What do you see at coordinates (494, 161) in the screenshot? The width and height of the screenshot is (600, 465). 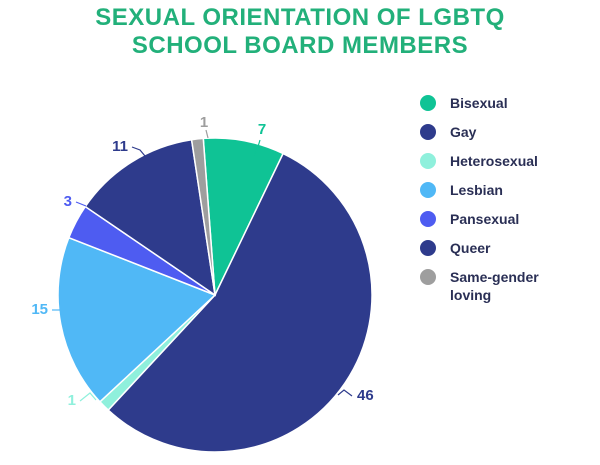 I see `legend-label: Heterosexual` at bounding box center [494, 161].